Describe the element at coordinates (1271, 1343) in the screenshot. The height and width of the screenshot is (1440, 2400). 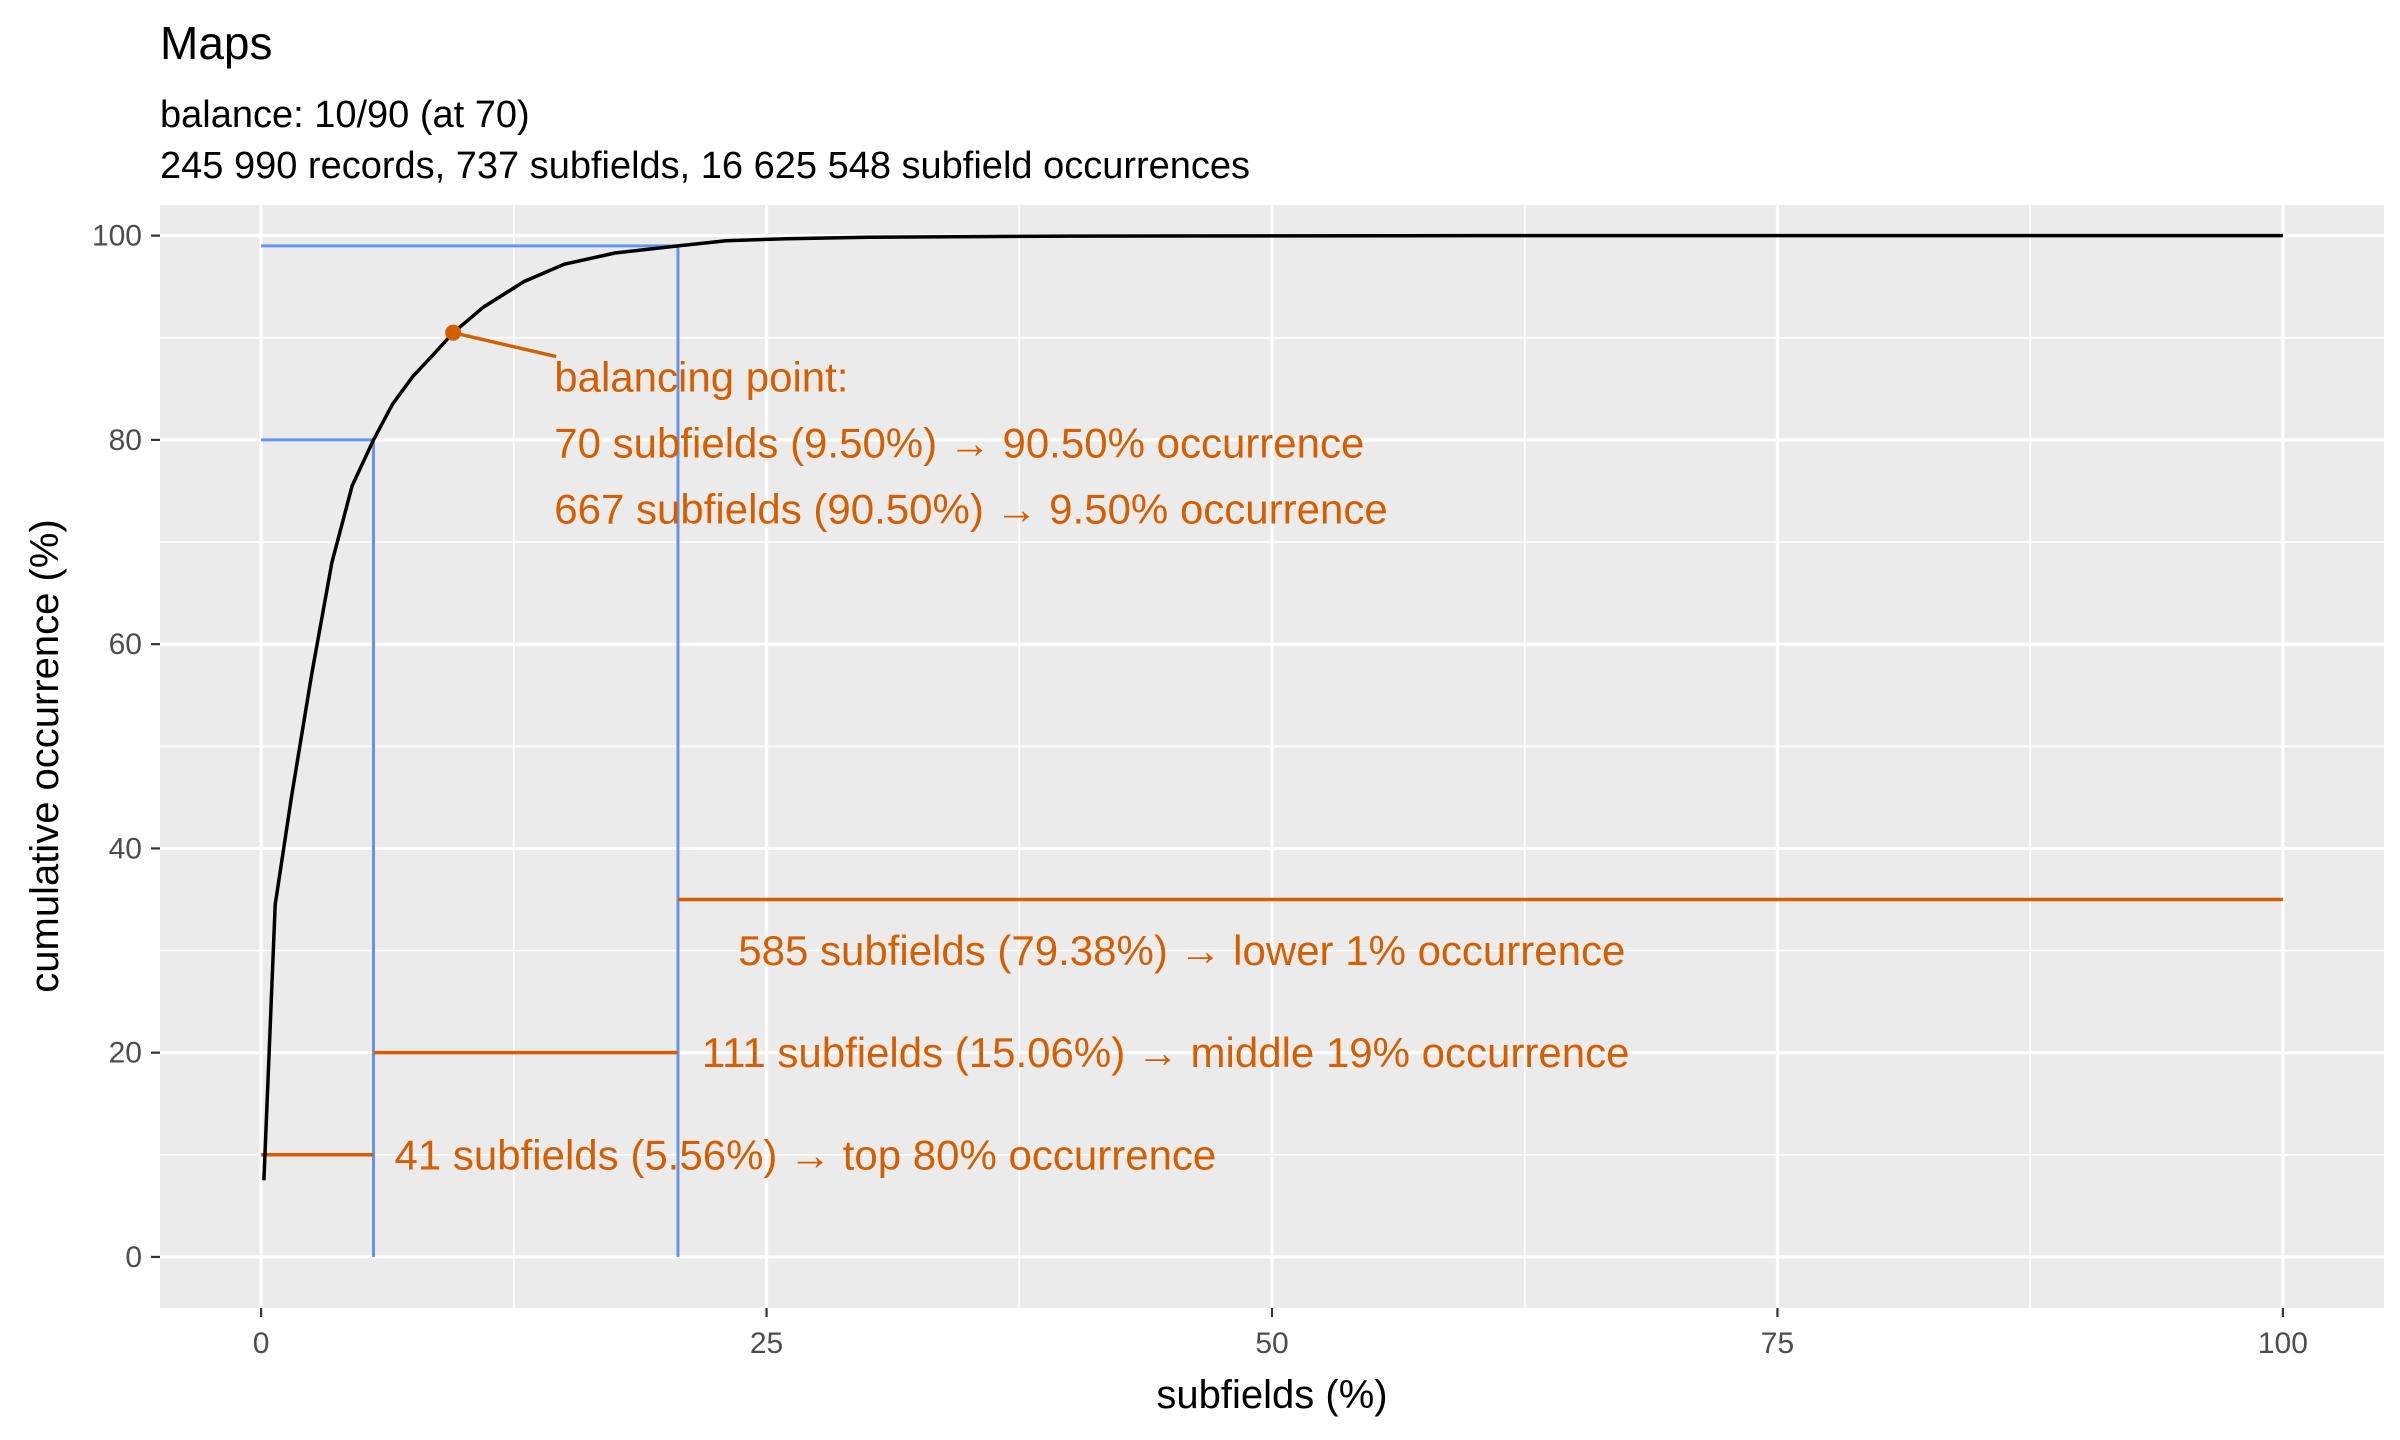
I see `x-tick-label: 50` at that location.